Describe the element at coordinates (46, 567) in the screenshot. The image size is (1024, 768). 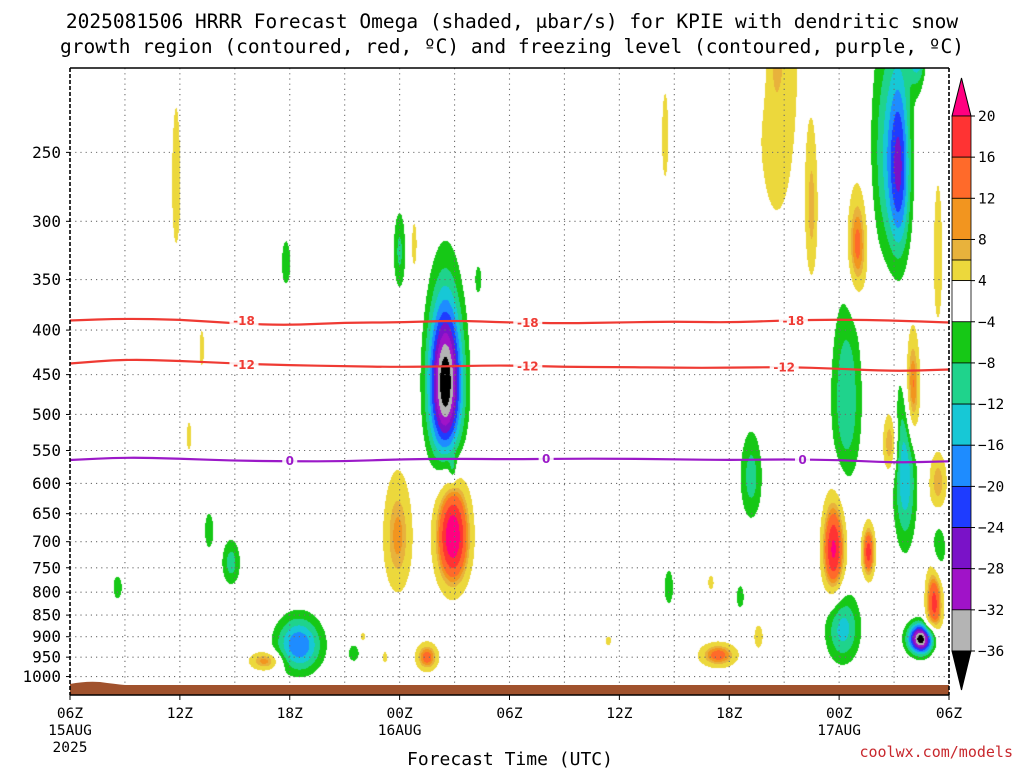
I see `y-tick-label: 750` at that location.